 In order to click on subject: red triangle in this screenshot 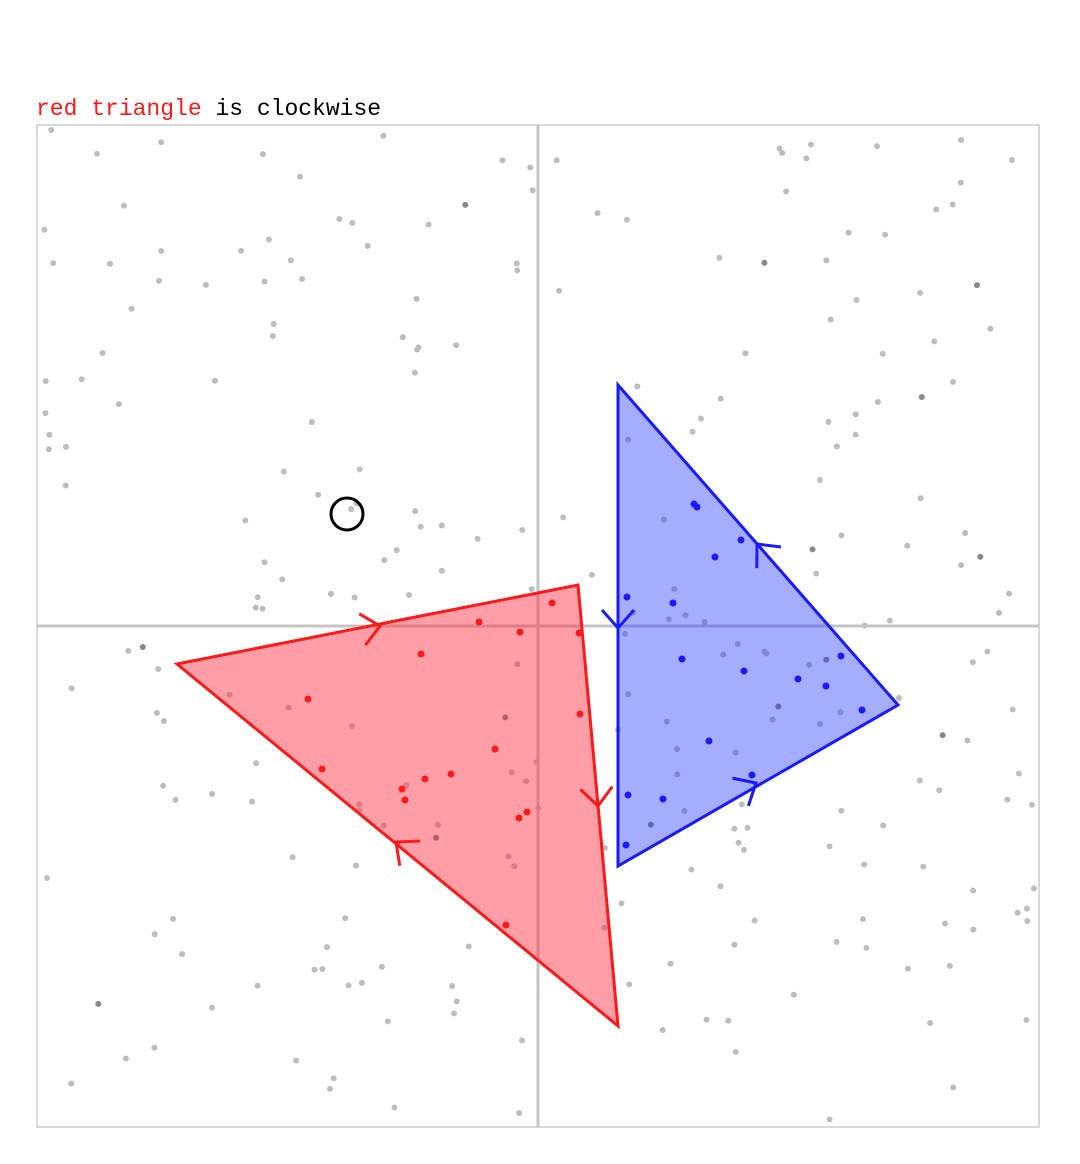, I will do `click(119, 109)`.